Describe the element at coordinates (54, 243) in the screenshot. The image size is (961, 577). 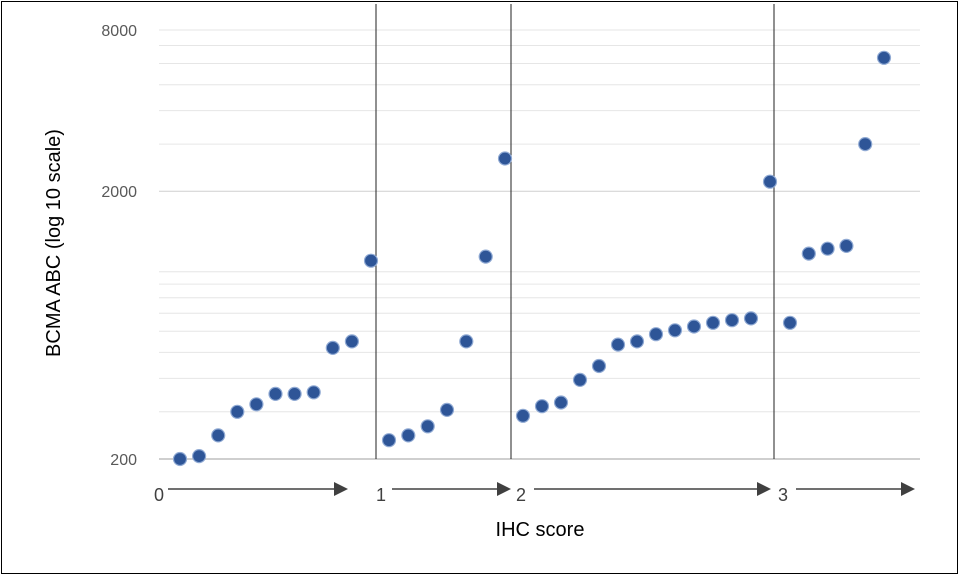
I see `y-axis-title: BCMA ABC (log 10 scale)` at that location.